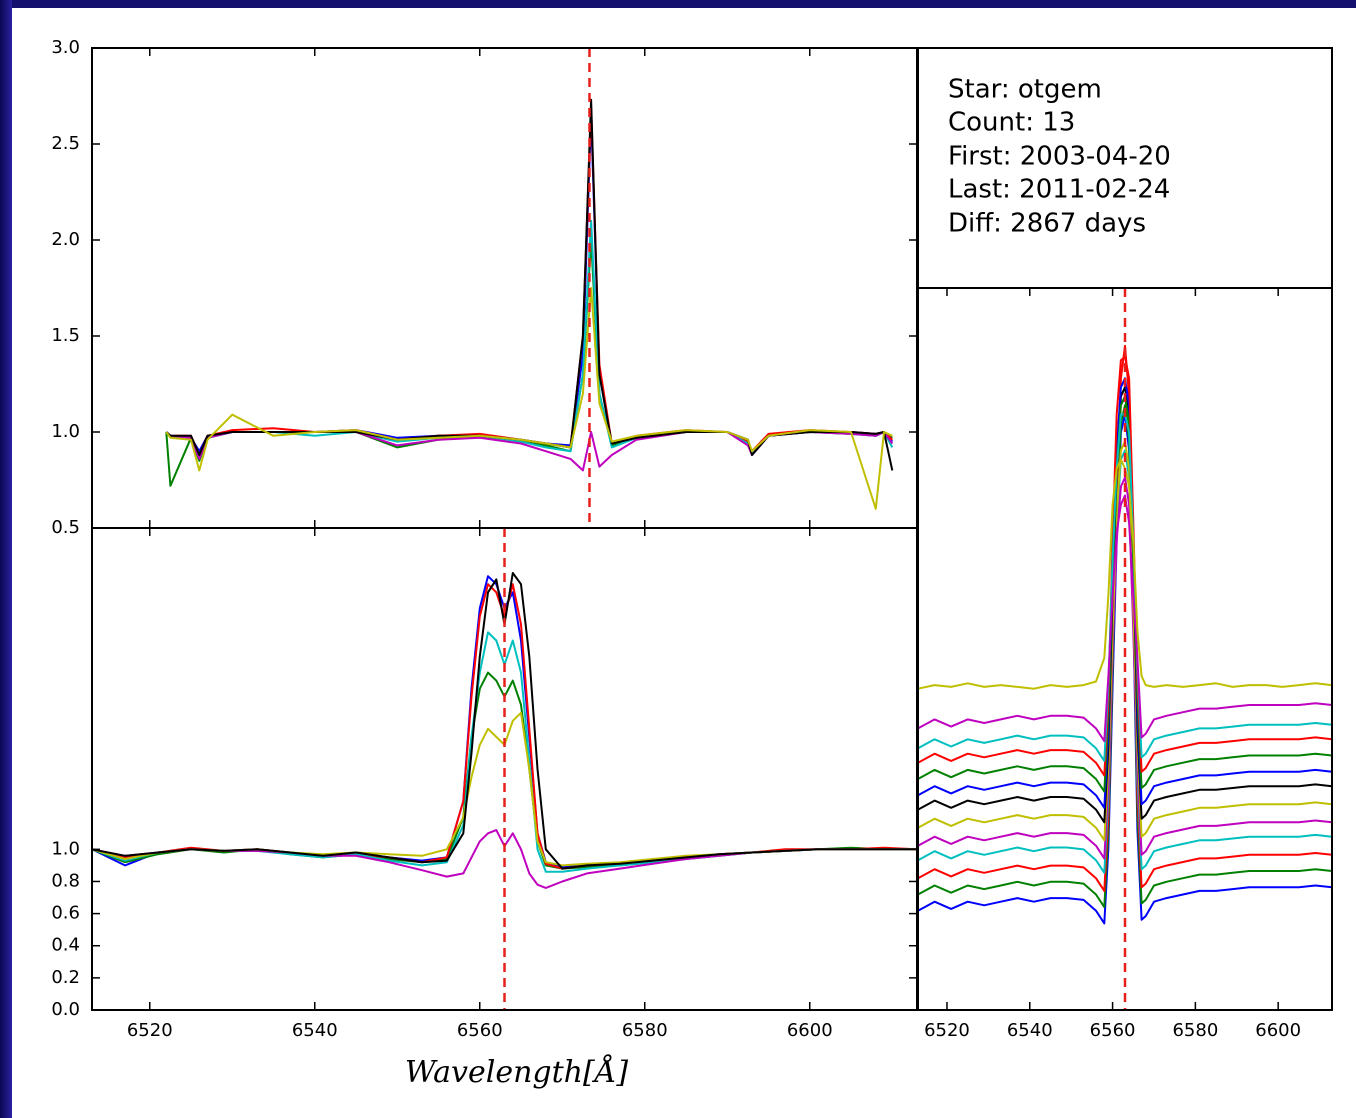 The width and height of the screenshot is (1356, 1118). Describe the element at coordinates (1059, 190) in the screenshot. I see `info-line: Last: 2011-02-24` at that location.